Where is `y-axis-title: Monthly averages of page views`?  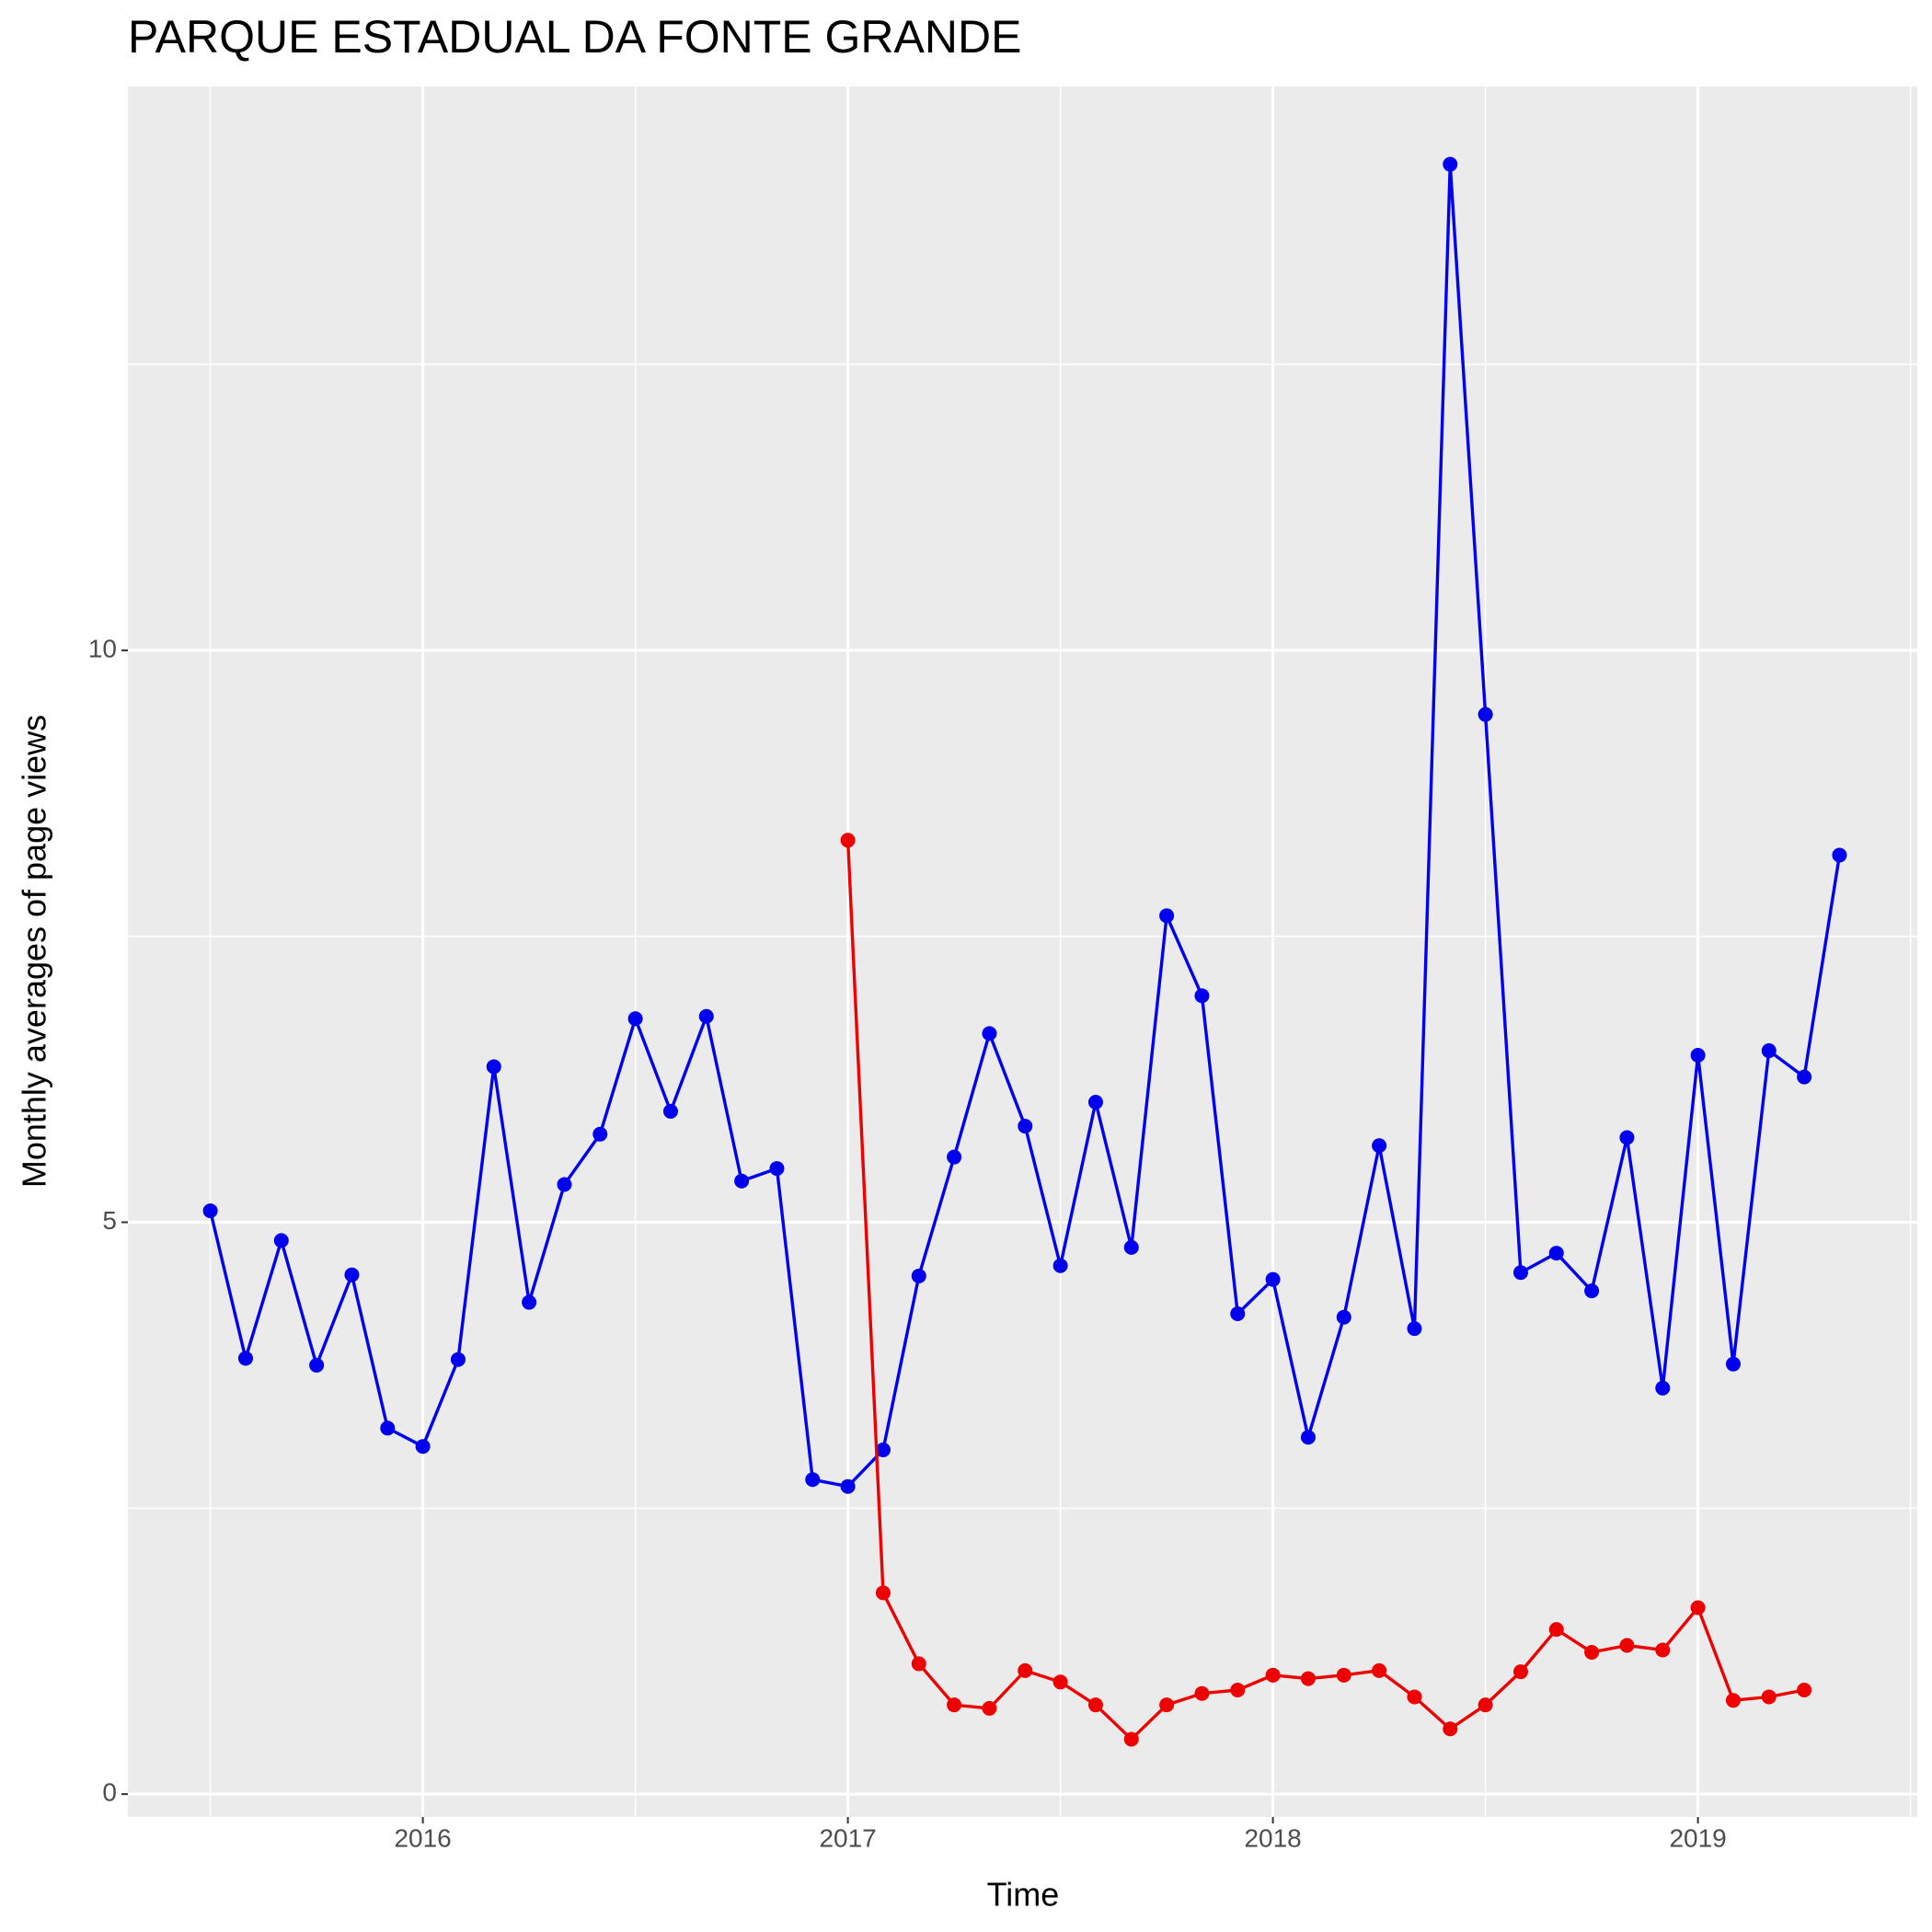
y-axis-title: Monthly averages of page views is located at coordinates (34, 951).